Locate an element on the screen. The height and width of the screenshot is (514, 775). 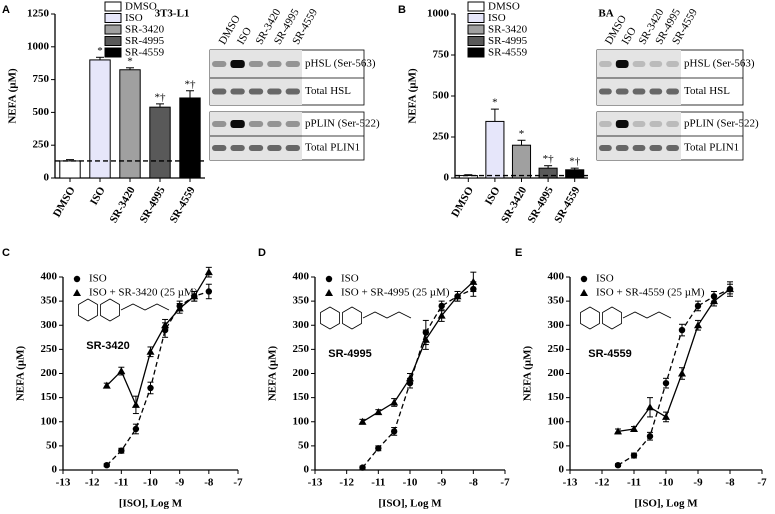
y-tick-label: 100 is located at coordinates (49, 421).